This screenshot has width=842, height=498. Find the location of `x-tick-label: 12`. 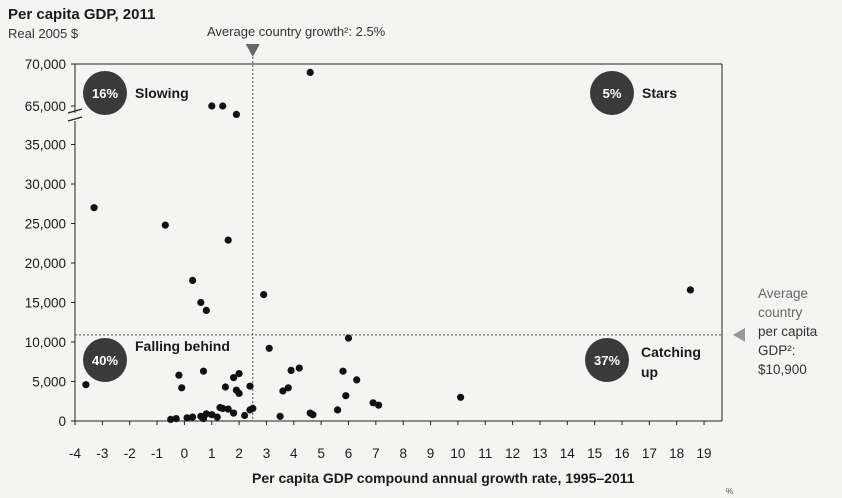

x-tick-label: 12 is located at coordinates (512, 453).